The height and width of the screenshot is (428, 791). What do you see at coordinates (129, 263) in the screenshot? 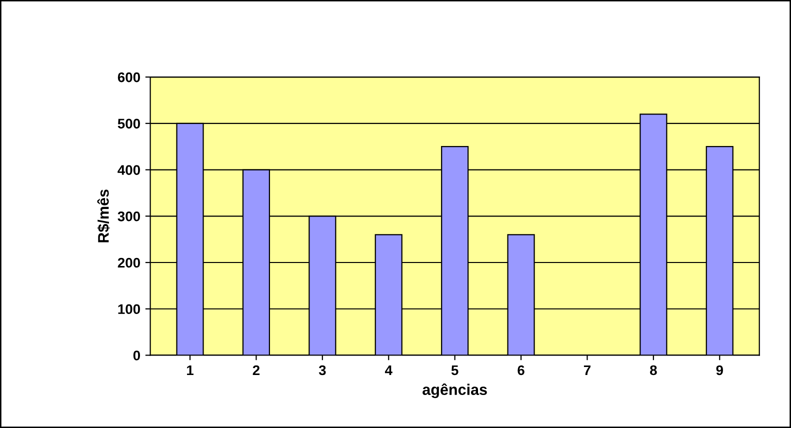
I see `y-tick-label: 200` at bounding box center [129, 263].